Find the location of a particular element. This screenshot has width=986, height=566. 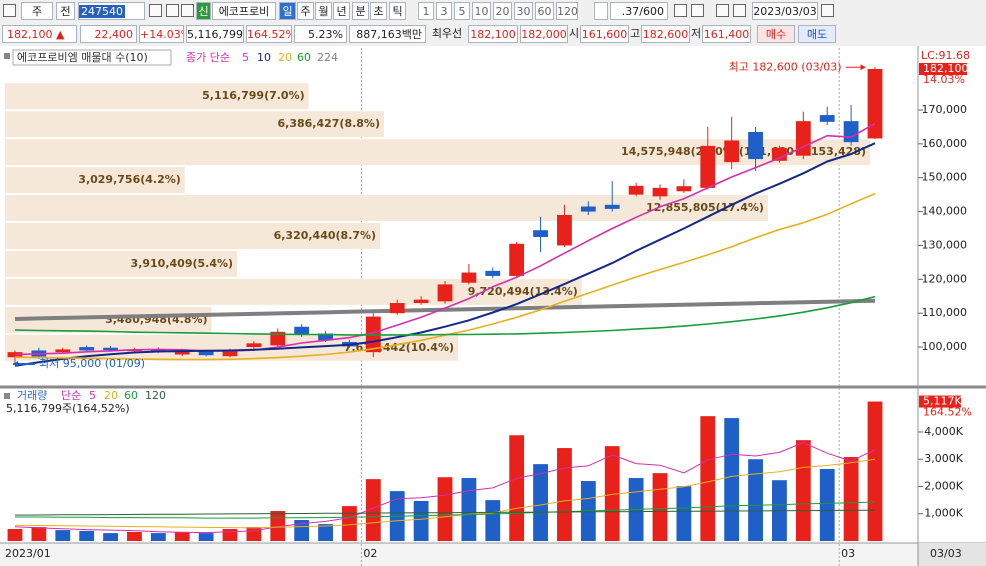

interval-button: 120 is located at coordinates (567, 11).